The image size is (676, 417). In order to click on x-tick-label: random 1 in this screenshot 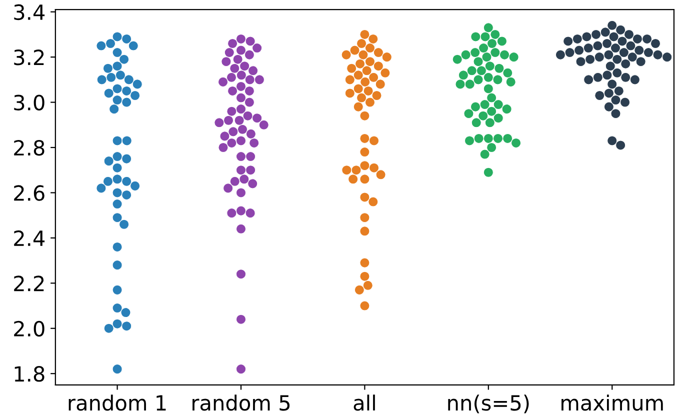, I will do `click(117, 402)`.